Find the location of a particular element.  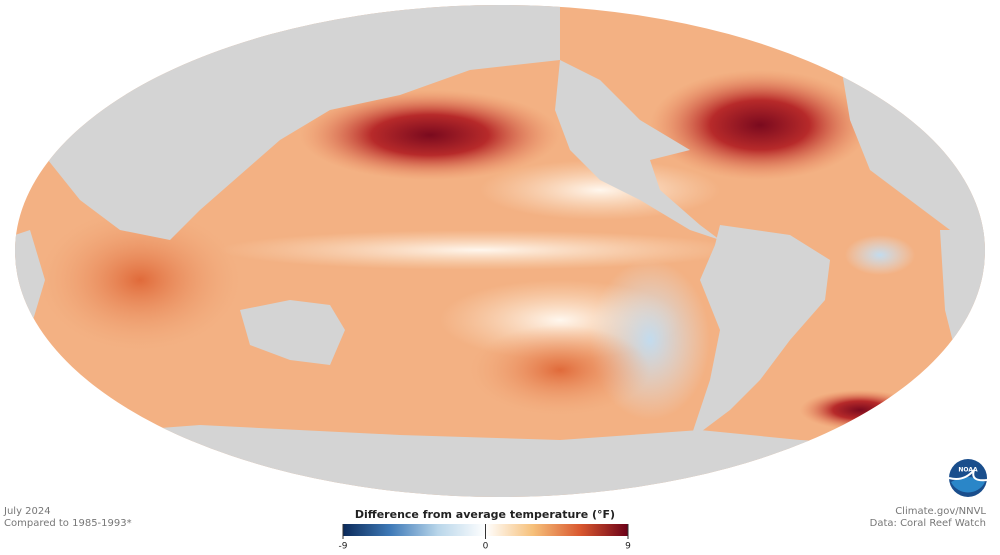

credit: Climate.gov/NNVL is located at coordinates (940, 511).